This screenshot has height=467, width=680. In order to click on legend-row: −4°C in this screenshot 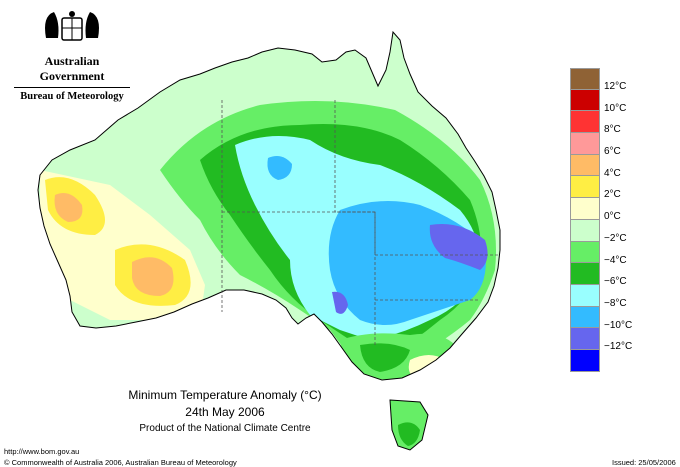, I will do `click(601, 253)`.